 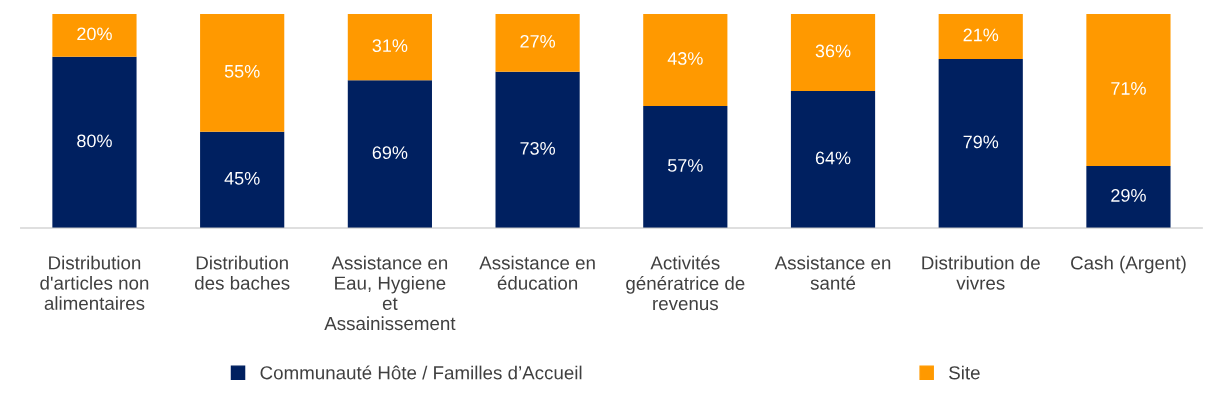 I want to click on x-tick-label: Distribution des baches, so click(x=242, y=272).